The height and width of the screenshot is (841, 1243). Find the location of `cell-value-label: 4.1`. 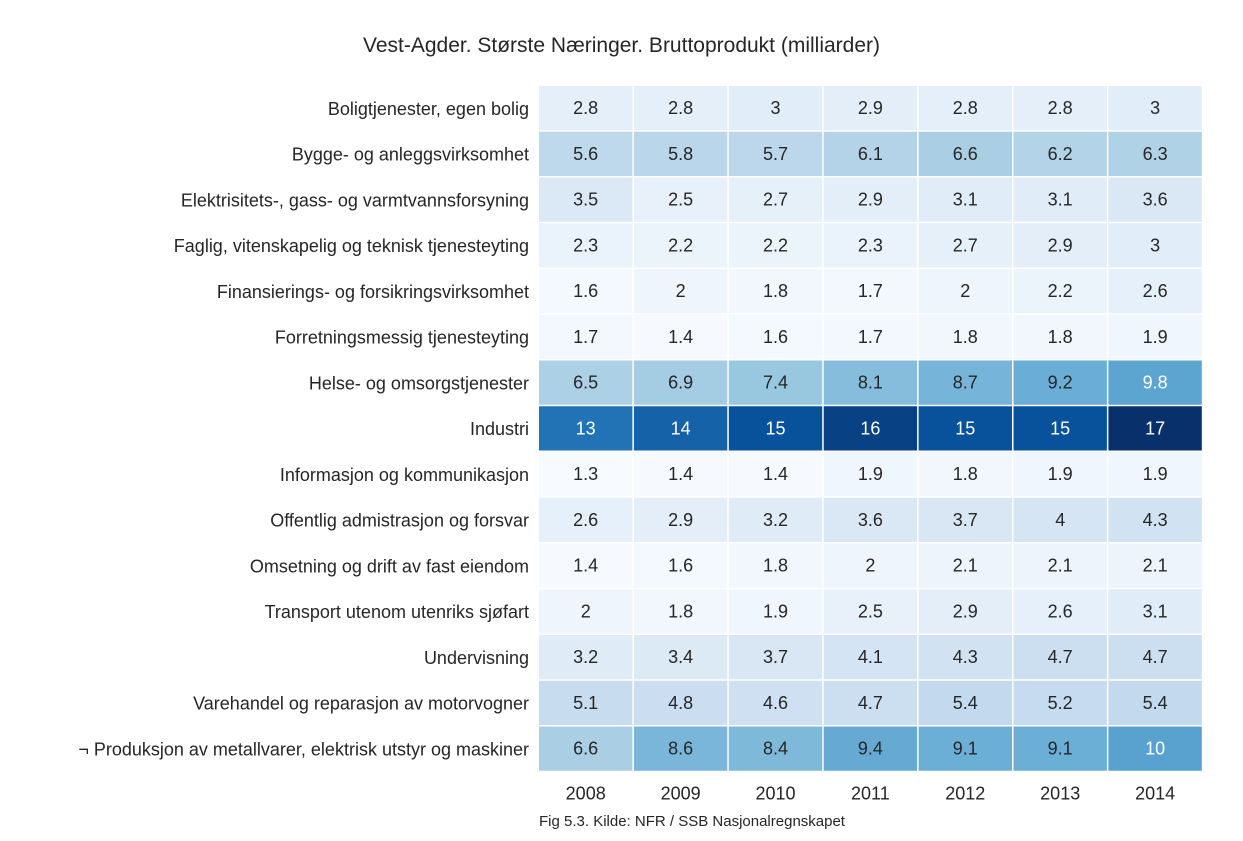

cell-value-label: 4.1 is located at coordinates (870, 657).